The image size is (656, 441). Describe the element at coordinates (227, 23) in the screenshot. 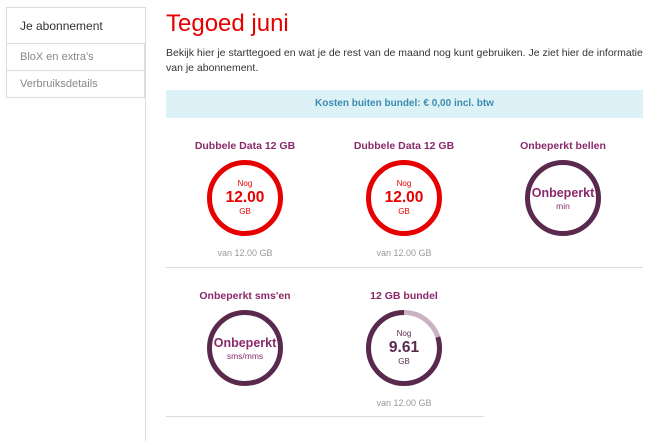

I see `page-title: Tegoed juni` at that location.